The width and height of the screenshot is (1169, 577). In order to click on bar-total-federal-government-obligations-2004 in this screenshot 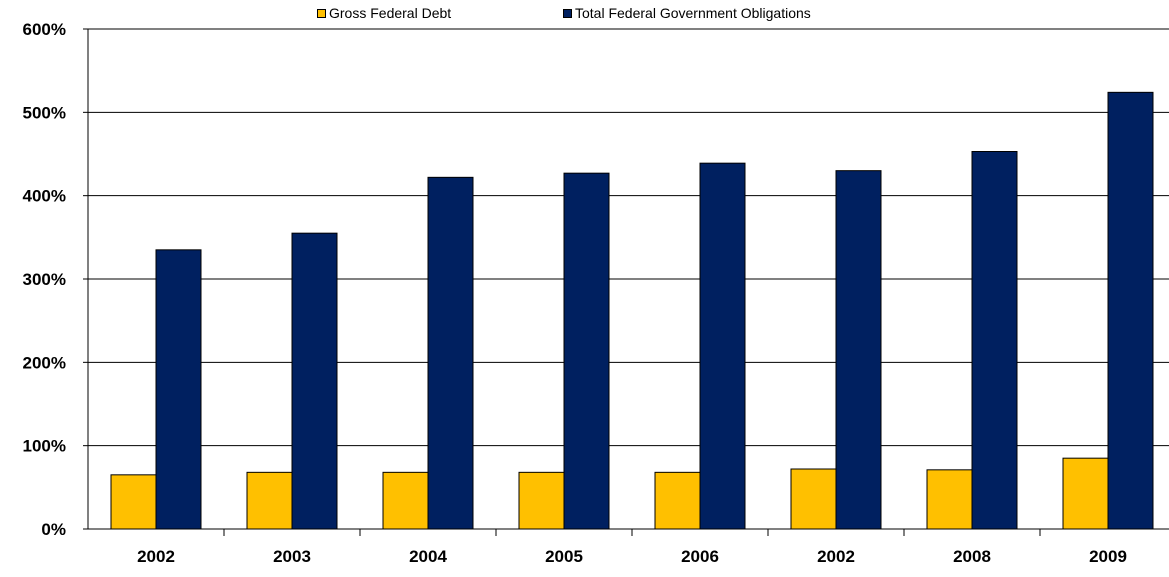, I will do `click(450, 353)`.